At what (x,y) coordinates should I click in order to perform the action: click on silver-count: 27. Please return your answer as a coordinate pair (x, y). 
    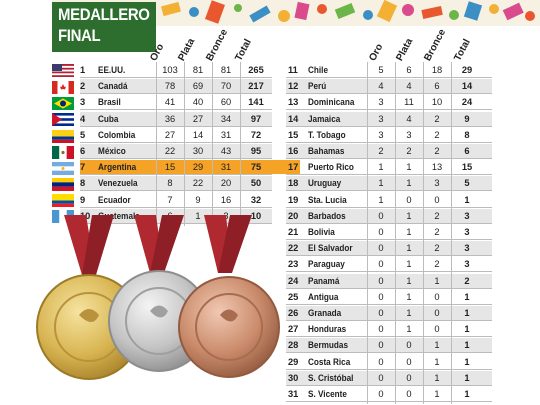
    Looking at the image, I should click on (198, 118).